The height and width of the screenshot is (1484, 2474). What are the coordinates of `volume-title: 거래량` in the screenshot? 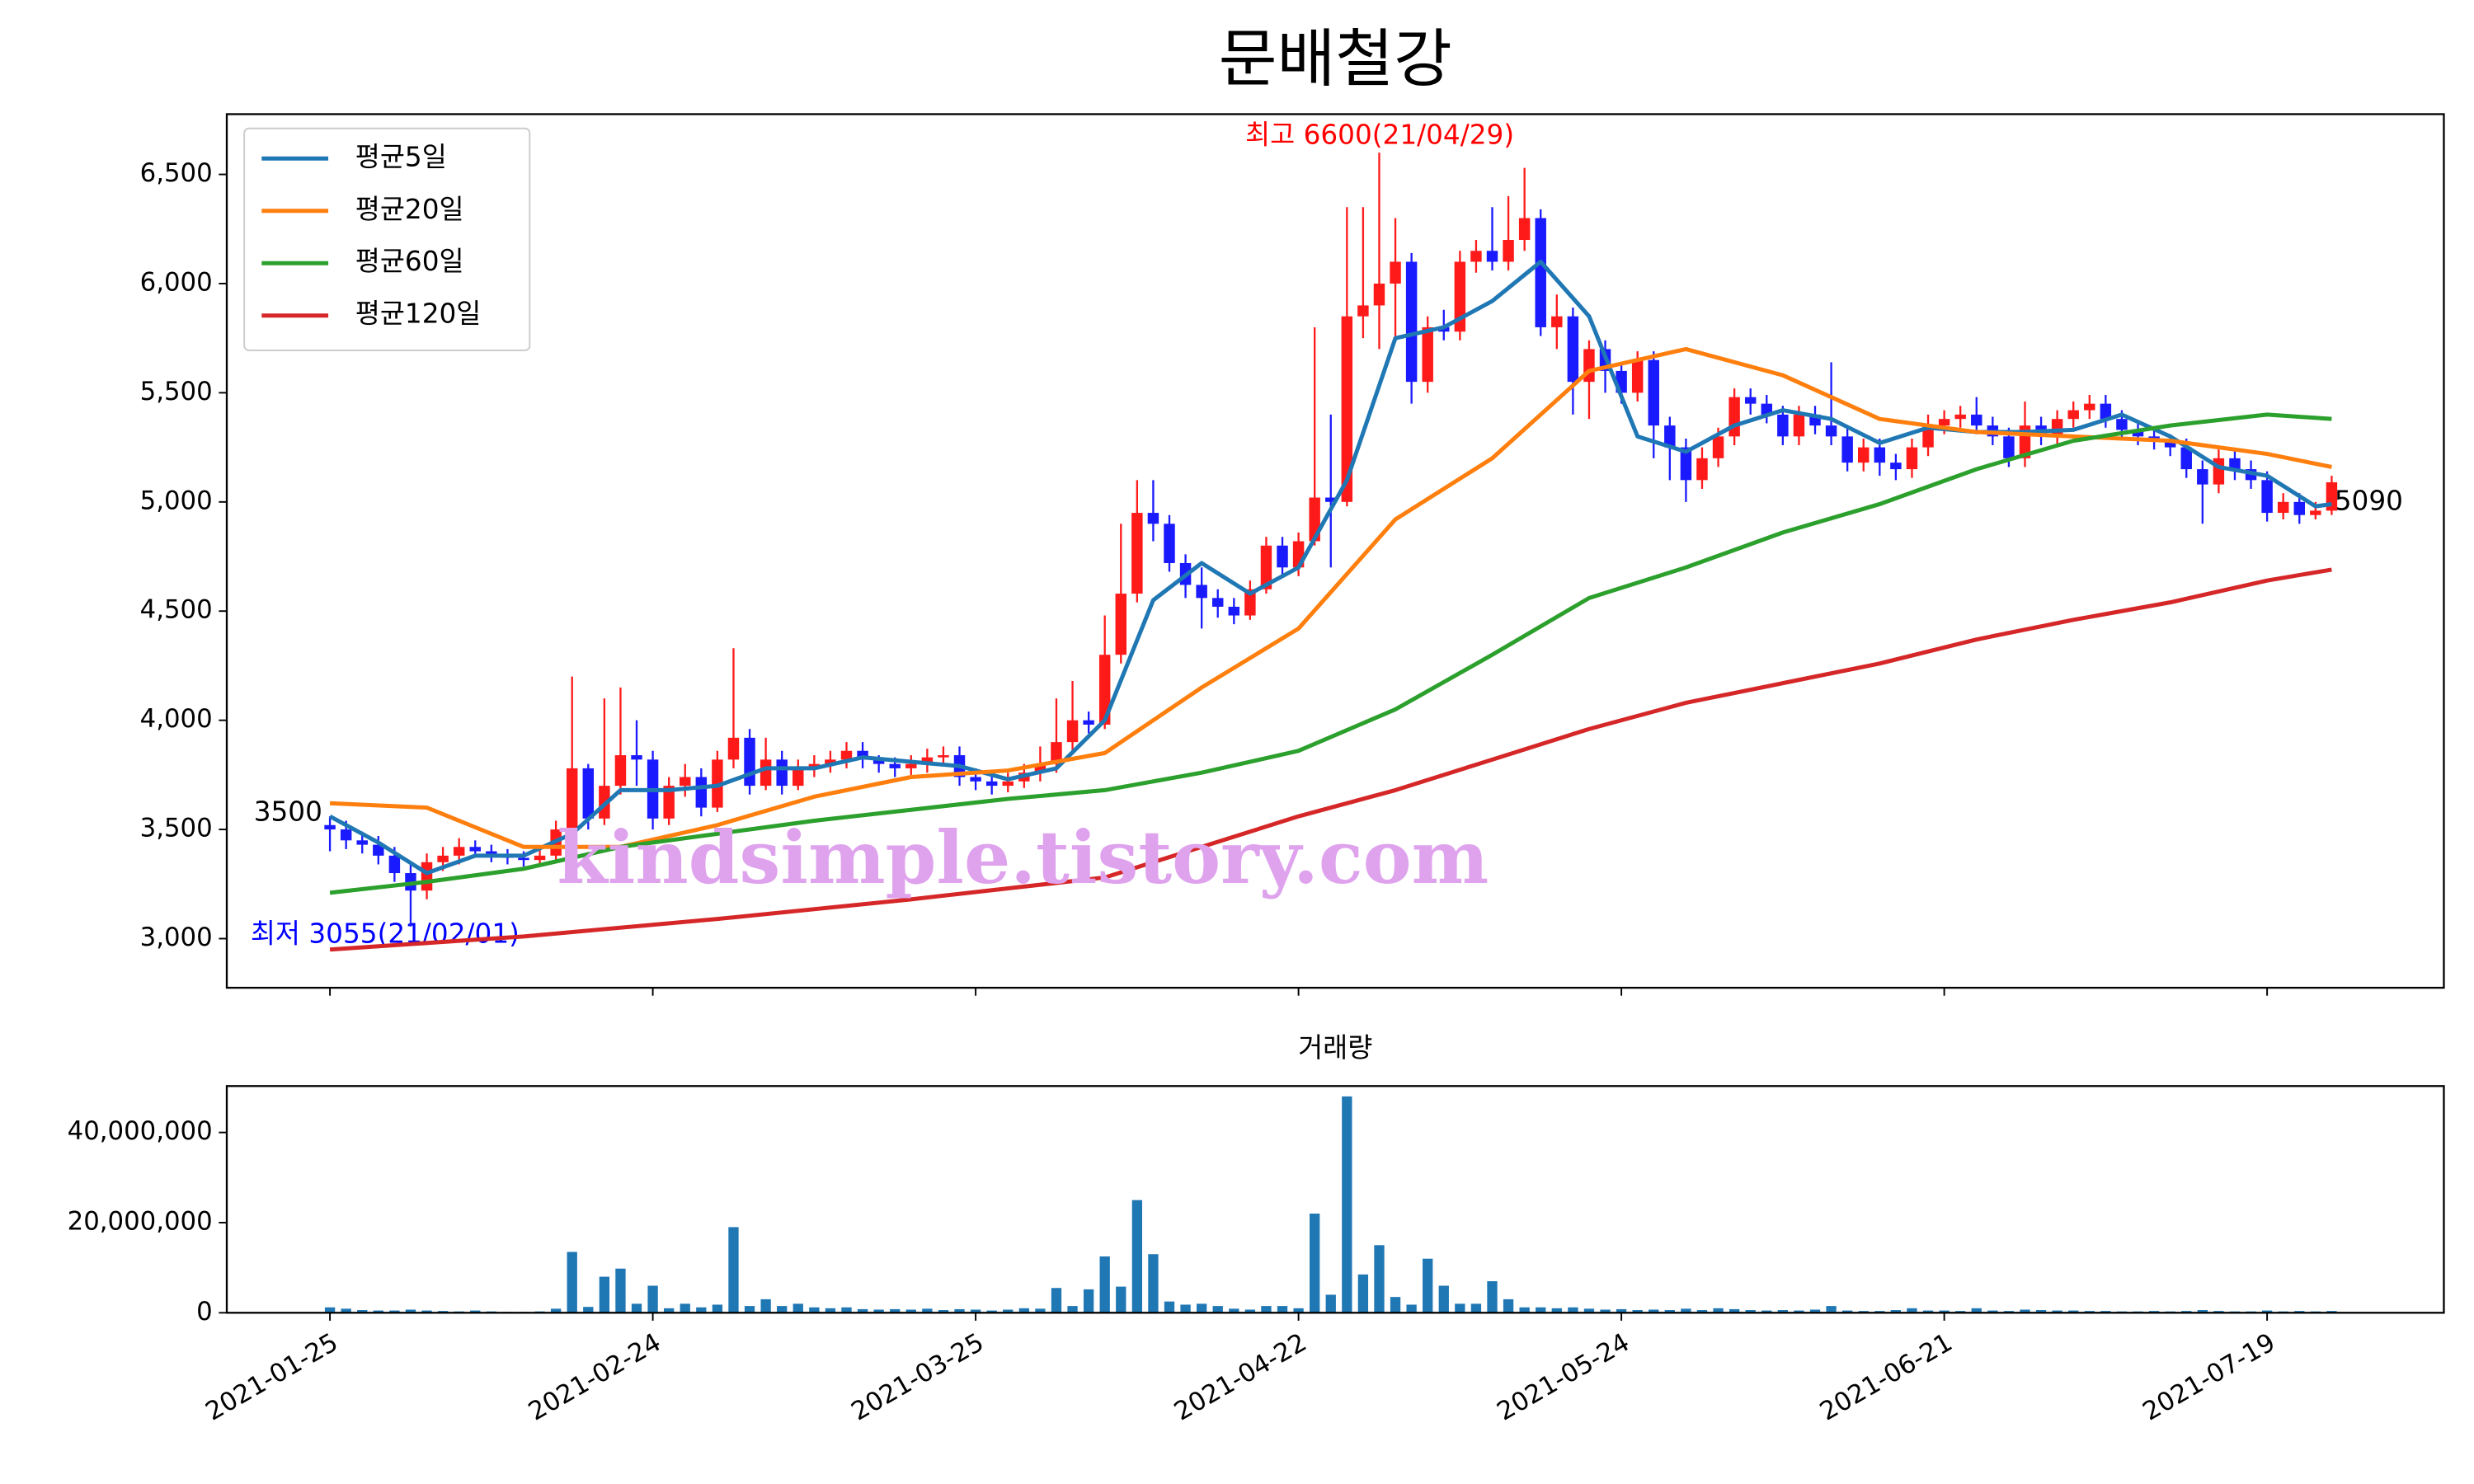 It's located at (1335, 1048).